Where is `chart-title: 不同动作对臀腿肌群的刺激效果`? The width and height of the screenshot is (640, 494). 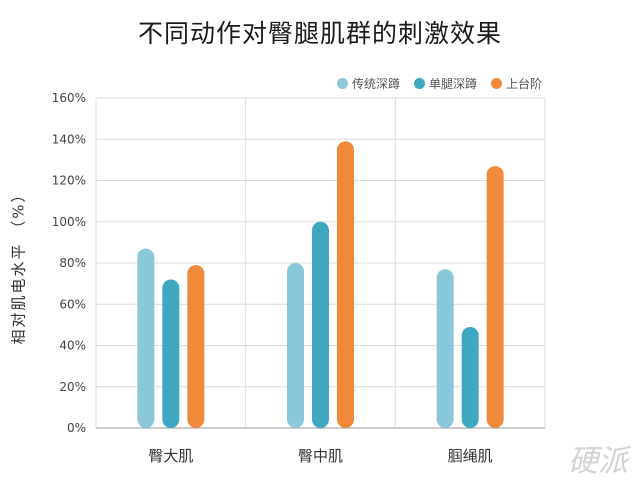
chart-title: 不同动作对臀腿肌群的刺激效果 is located at coordinates (319, 33).